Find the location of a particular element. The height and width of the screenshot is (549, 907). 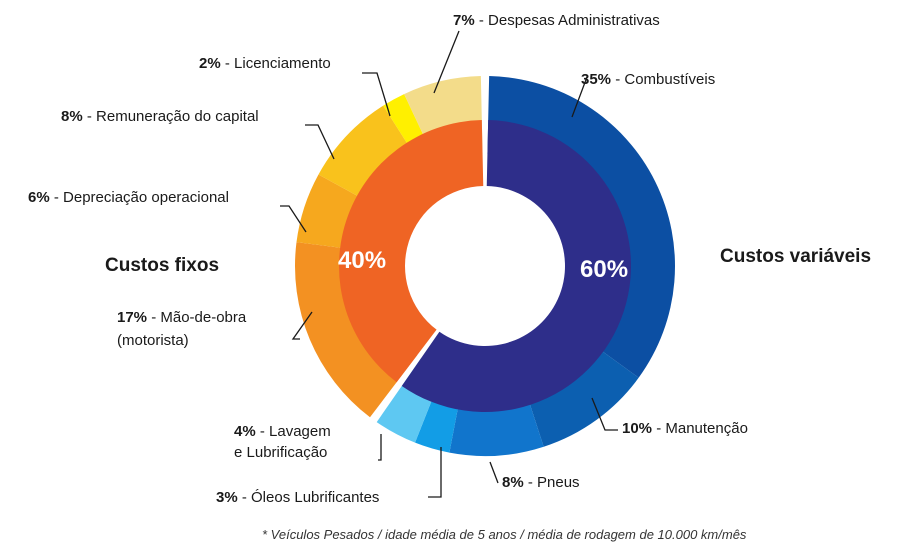

slice-percent-3: 3% is located at coordinates (227, 497).